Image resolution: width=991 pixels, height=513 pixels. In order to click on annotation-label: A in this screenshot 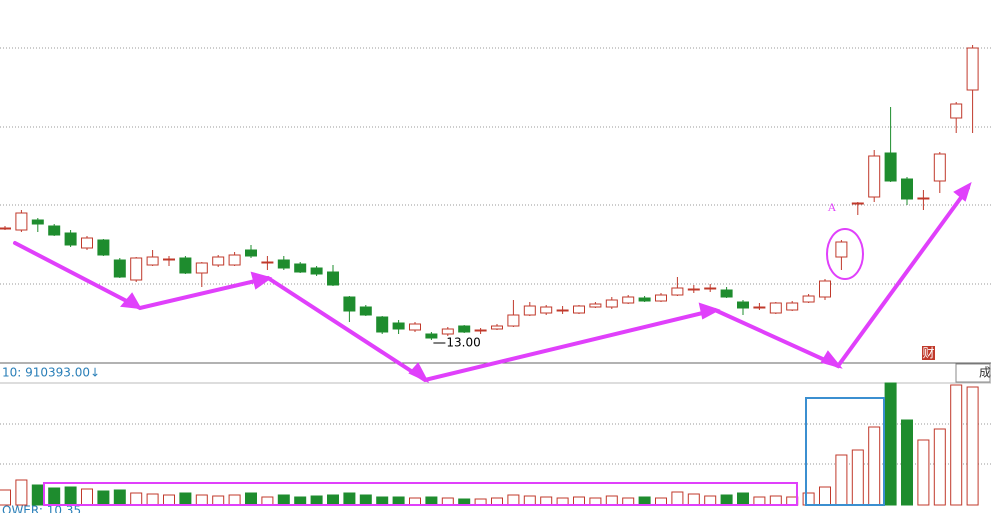, I will do `click(832, 207)`.